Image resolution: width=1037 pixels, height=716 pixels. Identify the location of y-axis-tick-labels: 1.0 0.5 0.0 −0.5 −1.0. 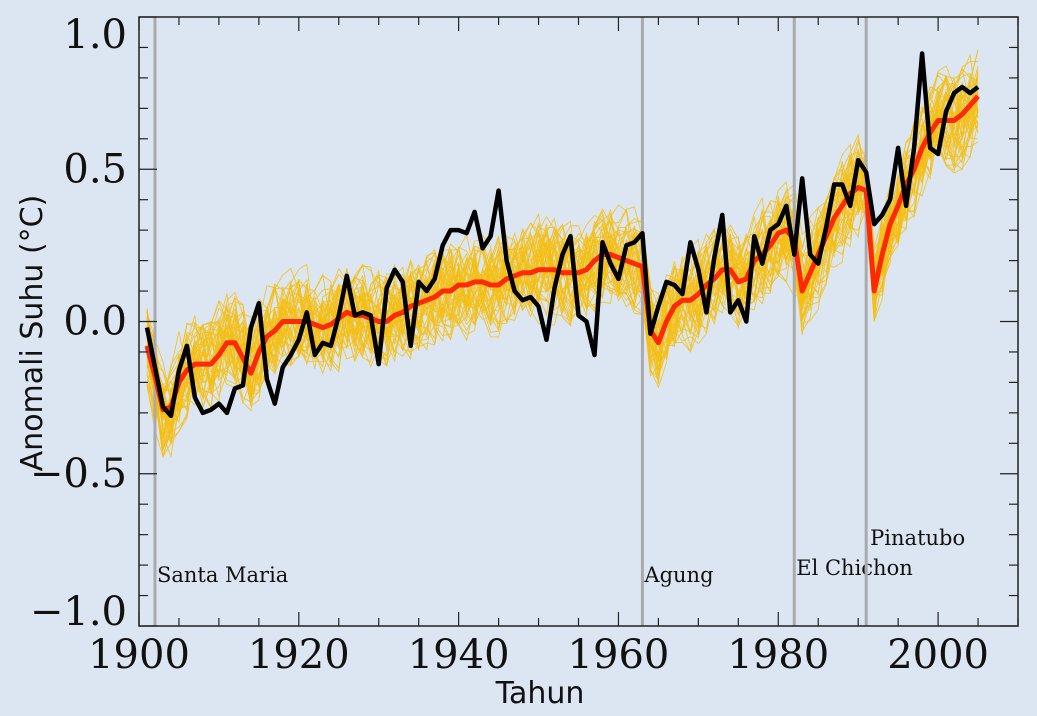
(78, 323).